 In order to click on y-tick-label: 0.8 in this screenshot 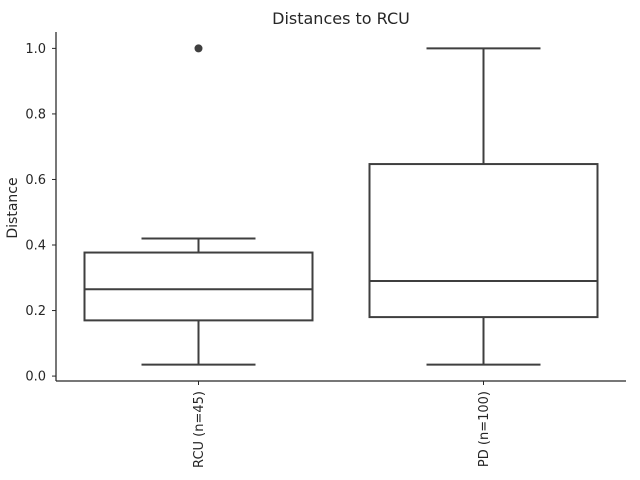, I will do `click(35, 114)`.